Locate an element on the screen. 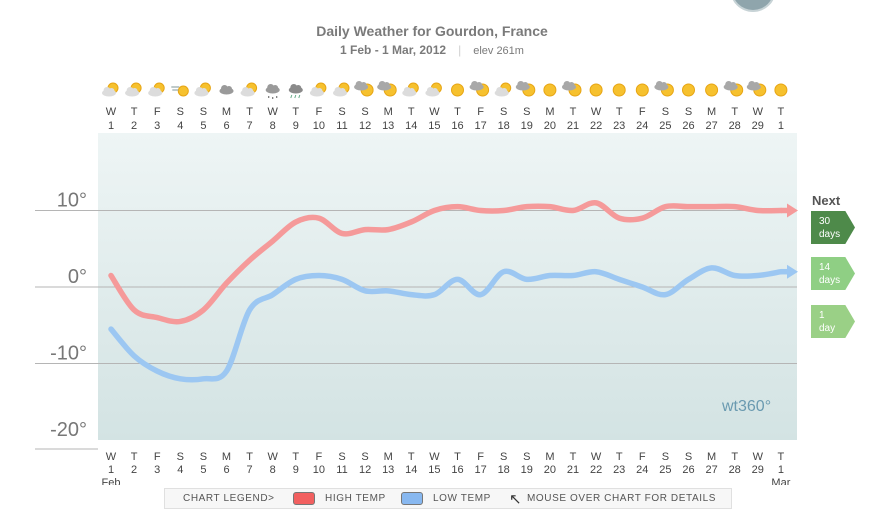 The image size is (884, 517). date-range: 1 Feb - 1 Mar, 2012 is located at coordinates (393, 50).